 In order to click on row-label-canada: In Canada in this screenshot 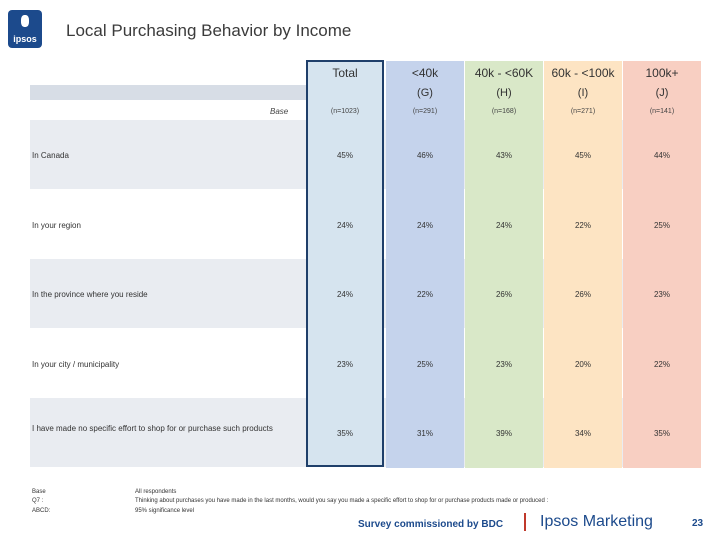, I will do `click(50, 155)`.